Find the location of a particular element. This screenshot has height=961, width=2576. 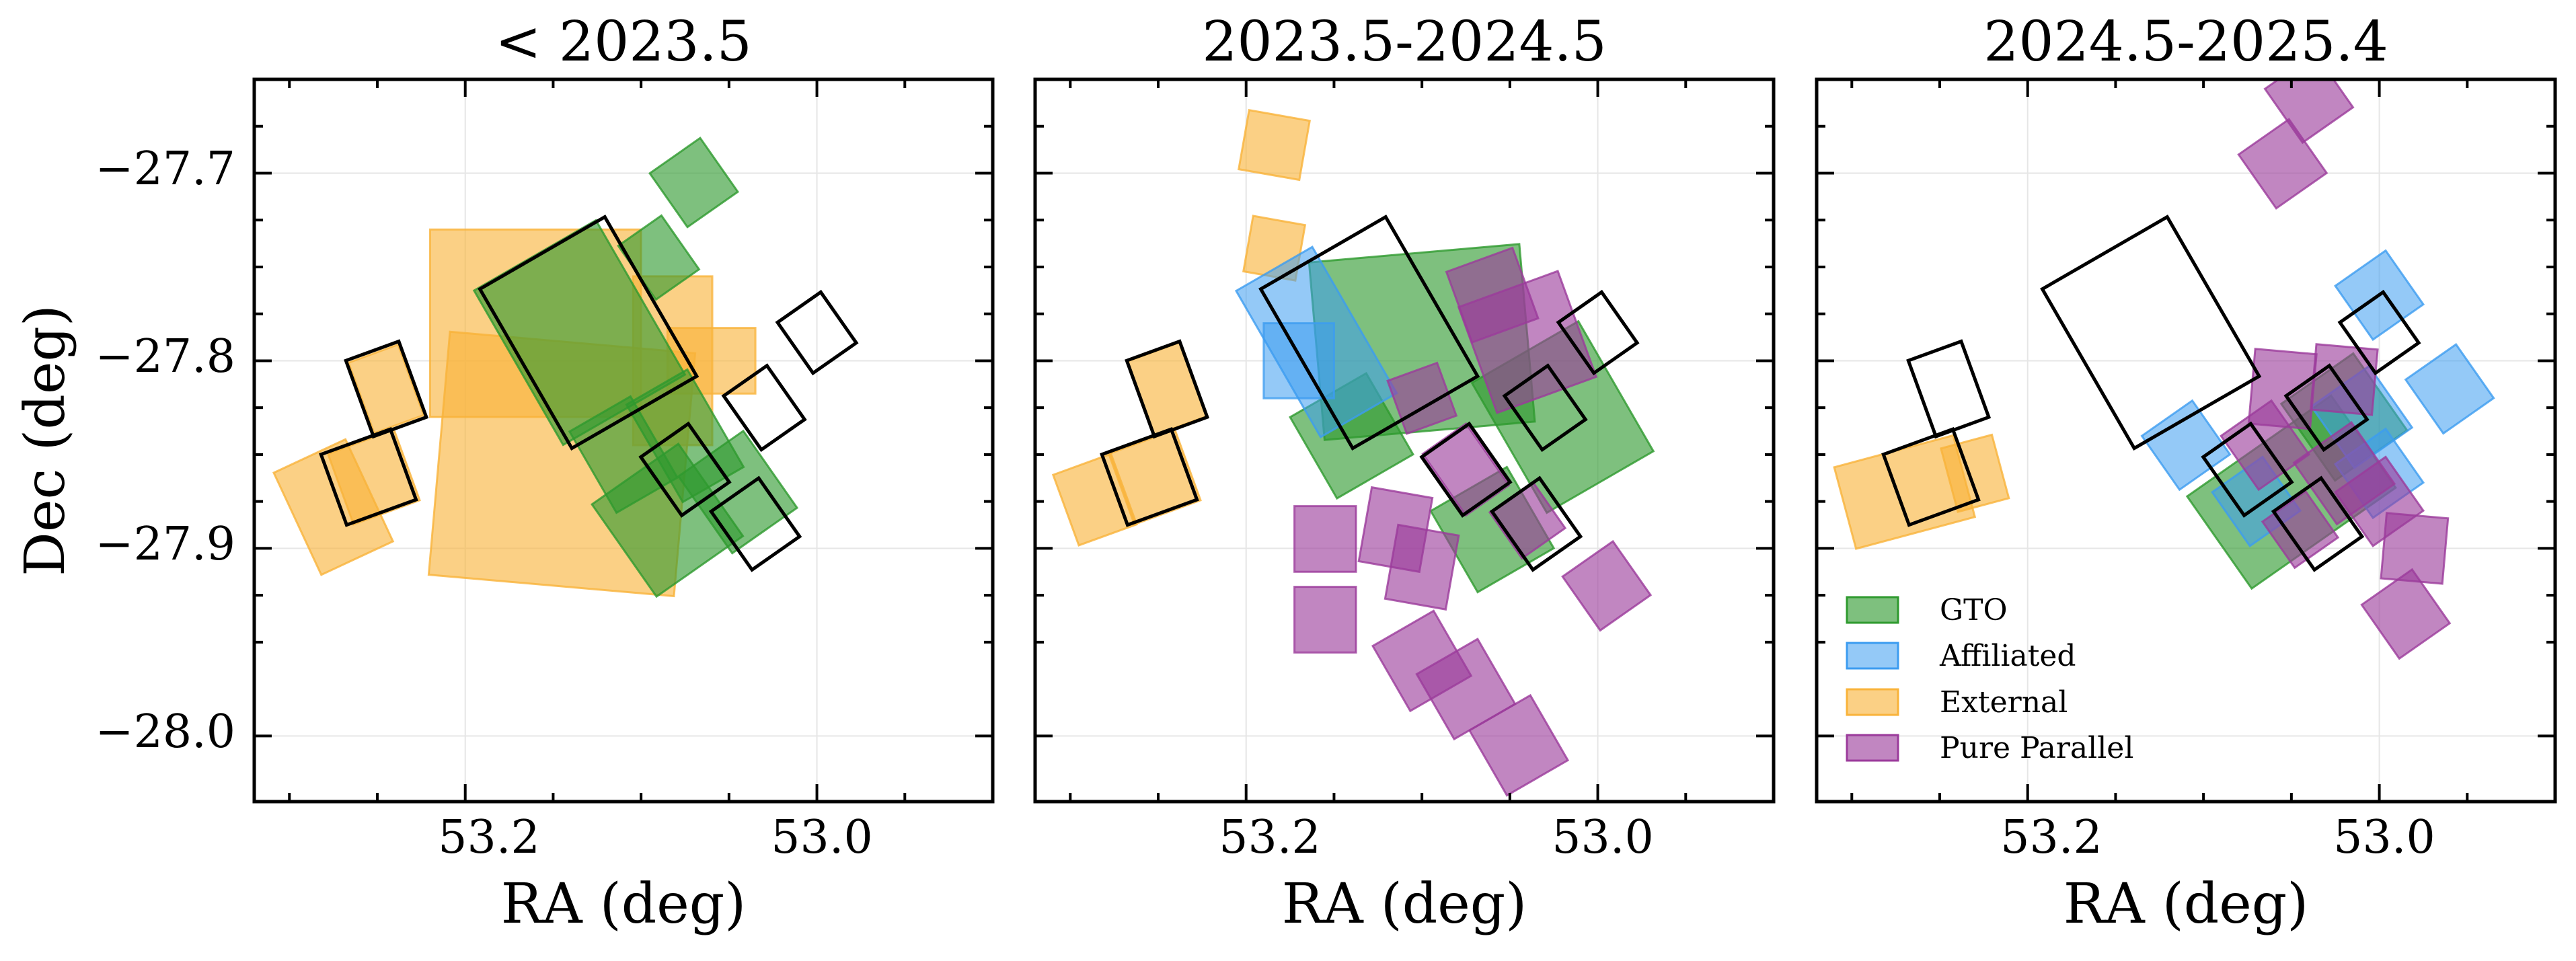

legend-swatch-external is located at coordinates (1872, 702).